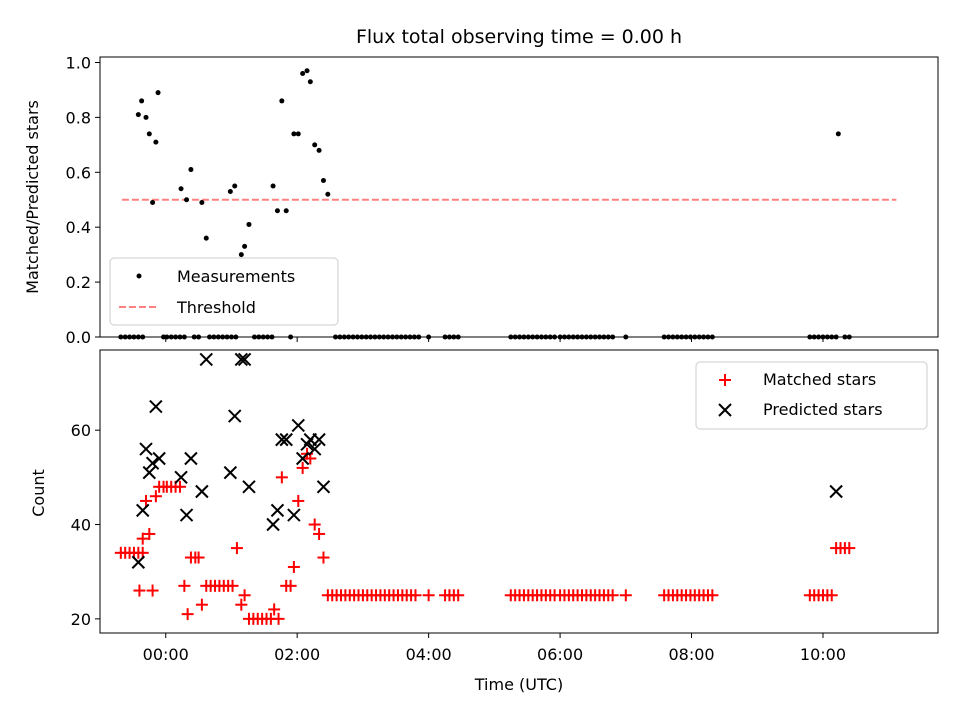 The height and width of the screenshot is (720, 960). What do you see at coordinates (823, 654) in the screenshot?
I see `bottom-x-tick-label: 10:00` at bounding box center [823, 654].